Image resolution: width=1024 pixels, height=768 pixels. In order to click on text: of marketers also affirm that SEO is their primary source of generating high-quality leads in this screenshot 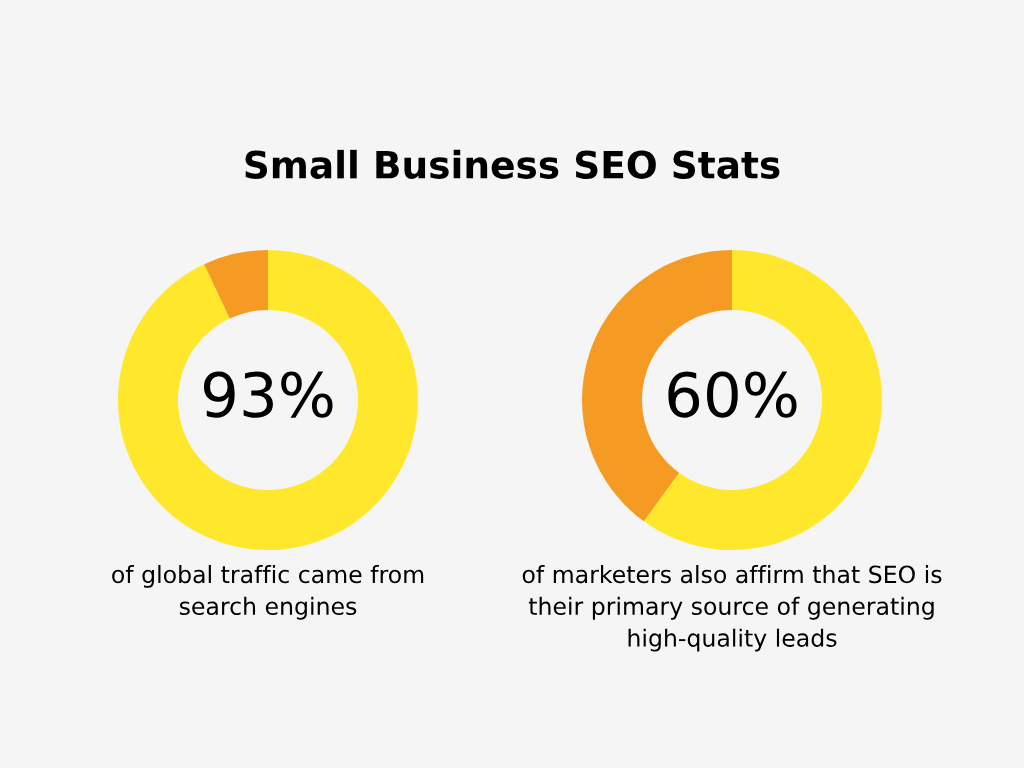, I will do `click(732, 608)`.